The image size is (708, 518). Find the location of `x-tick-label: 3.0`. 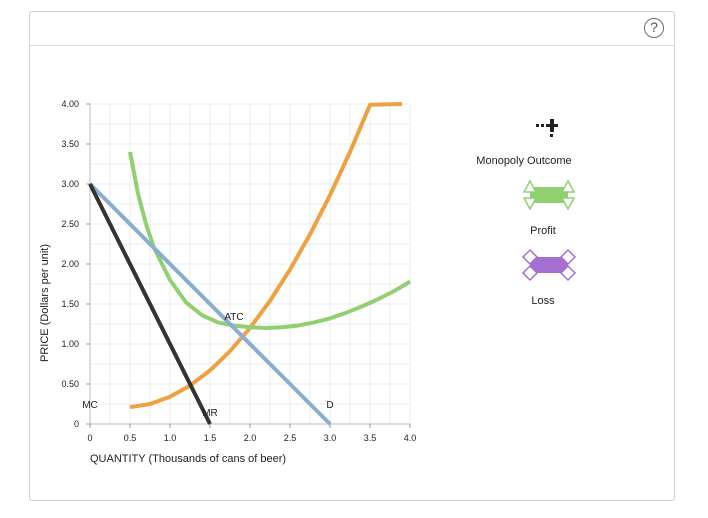

x-tick-label: 3.0 is located at coordinates (330, 438).